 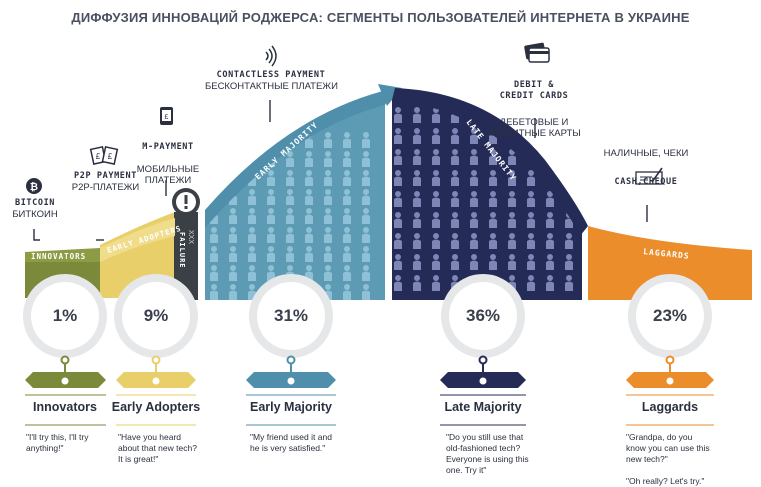 What do you see at coordinates (291, 407) in the screenshot?
I see `category-early-majority: Early Majority` at bounding box center [291, 407].